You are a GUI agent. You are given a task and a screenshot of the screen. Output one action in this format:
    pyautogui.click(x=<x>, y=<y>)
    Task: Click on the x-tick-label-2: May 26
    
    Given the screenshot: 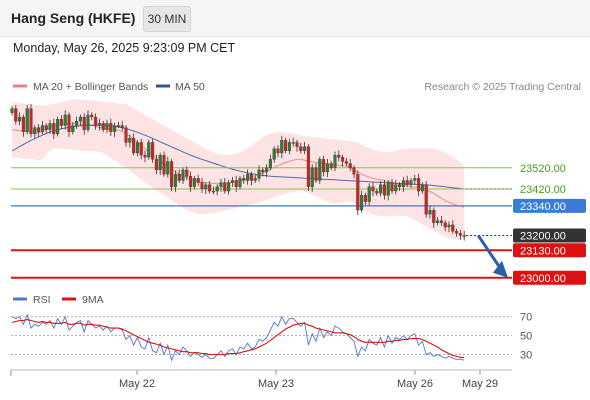 What is the action you would take?
    pyautogui.click(x=415, y=384)
    